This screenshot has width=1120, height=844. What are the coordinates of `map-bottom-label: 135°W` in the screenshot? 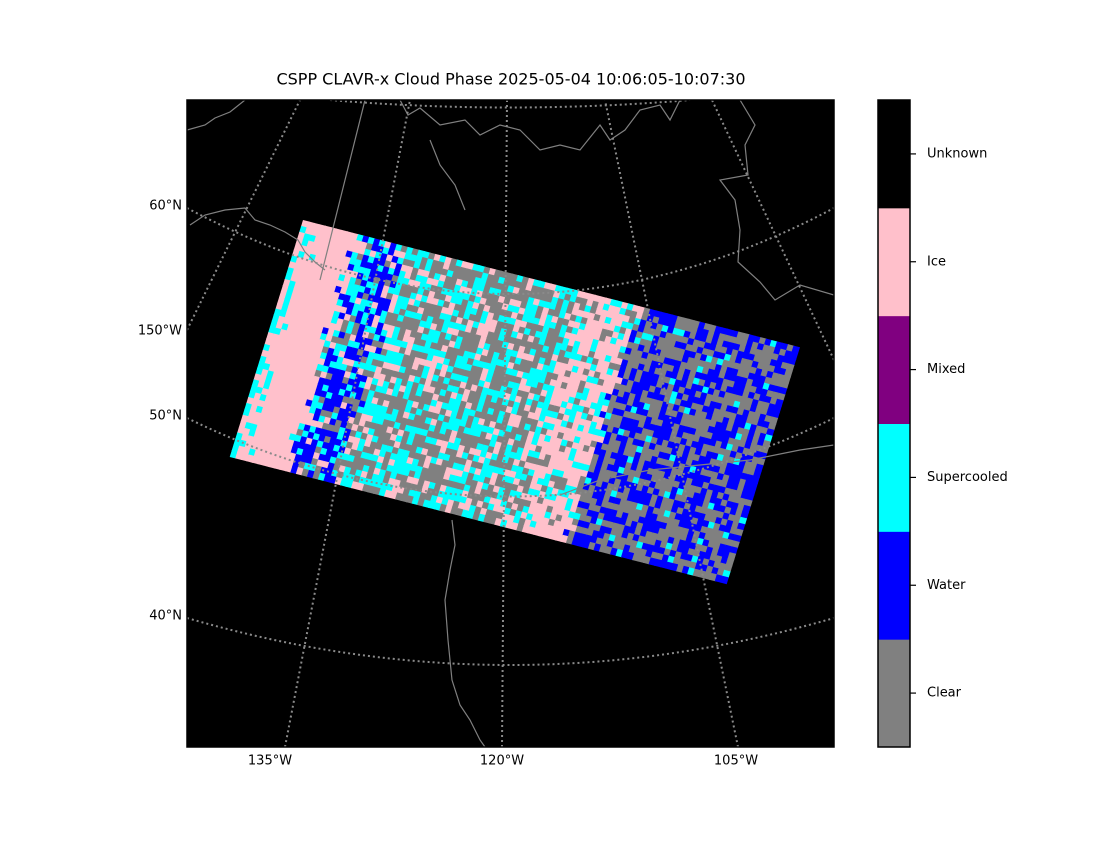 It's located at (270, 761).